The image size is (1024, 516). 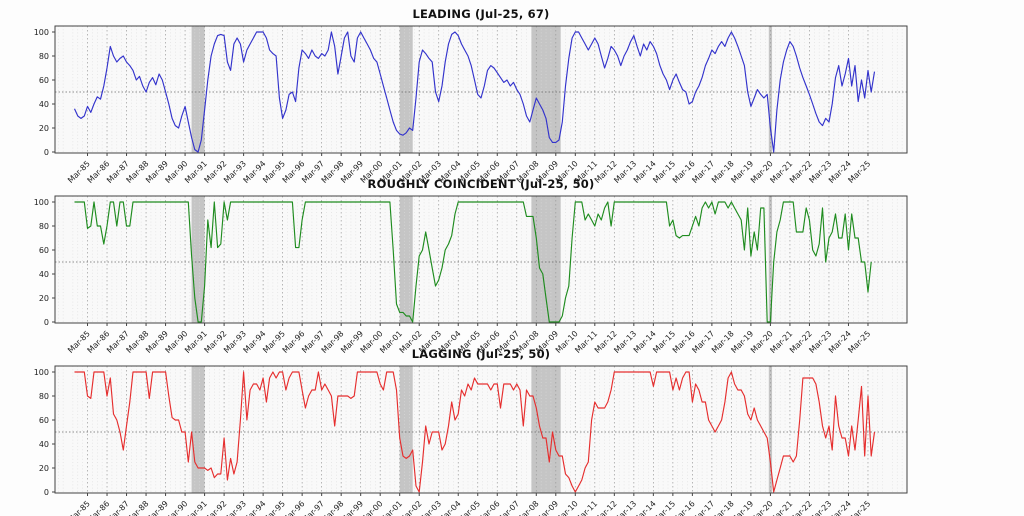 I want to click on chart-title-coincident: ROUGHLY COINCIDENT (Jul-25, 50), so click(x=481, y=184).